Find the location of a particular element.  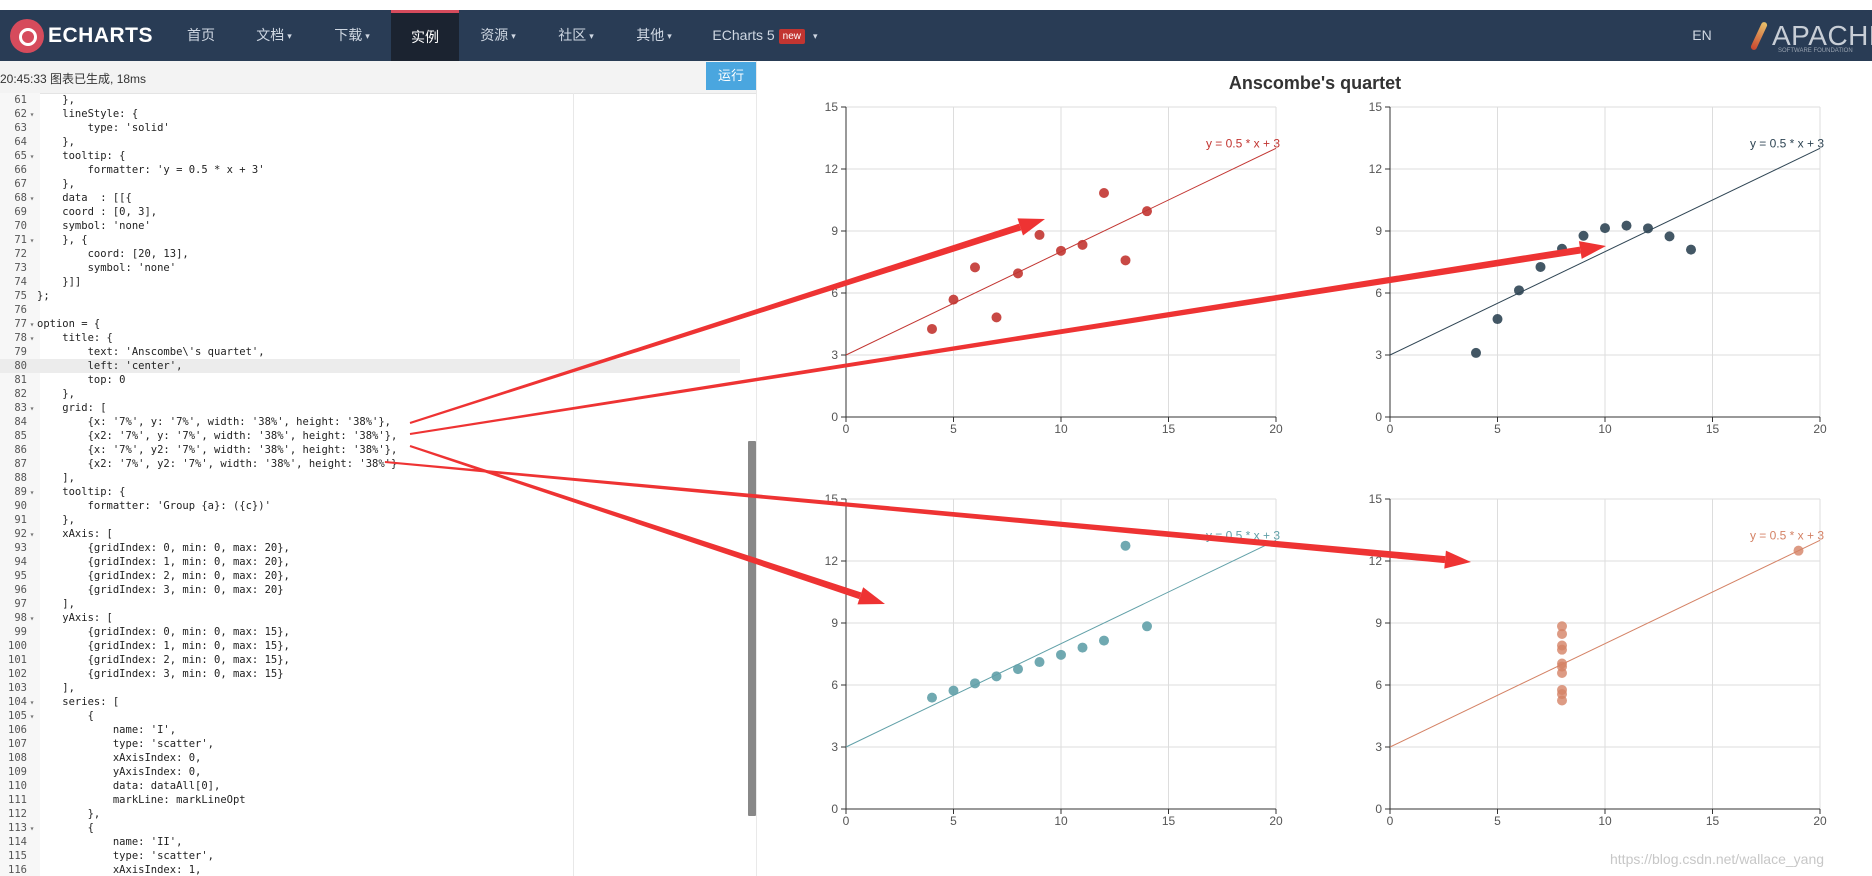

code-line: 93 {gridIndex: 0, min: 0, max: 20}, is located at coordinates (370, 548).